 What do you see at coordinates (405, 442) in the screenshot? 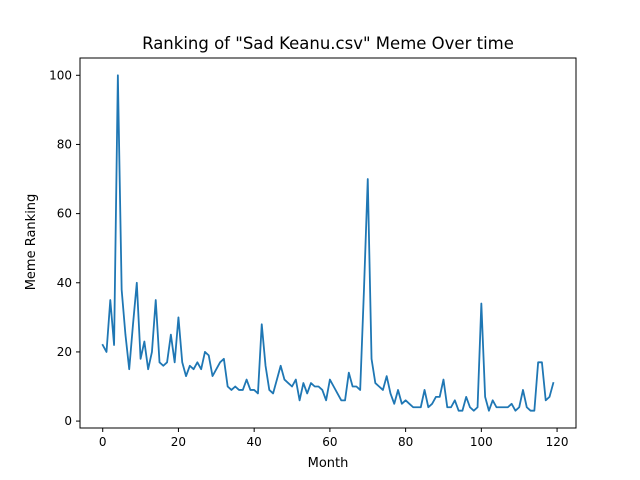
I see `x-tick-label: 80` at bounding box center [405, 442].